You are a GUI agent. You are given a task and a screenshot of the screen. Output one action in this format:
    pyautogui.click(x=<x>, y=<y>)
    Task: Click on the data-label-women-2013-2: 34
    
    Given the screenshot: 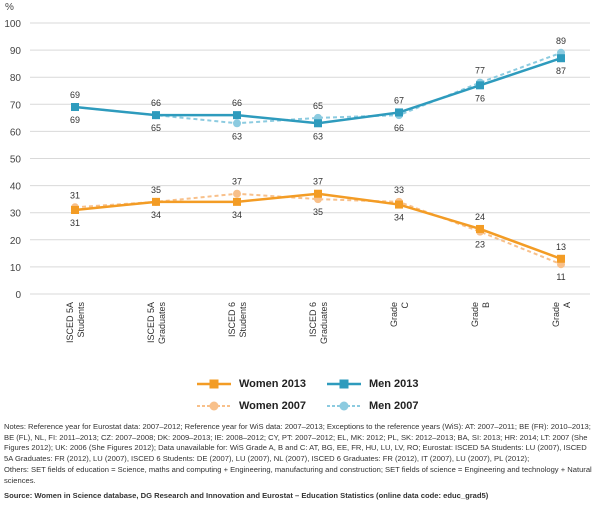 What is the action you would take?
    pyautogui.click(x=237, y=215)
    